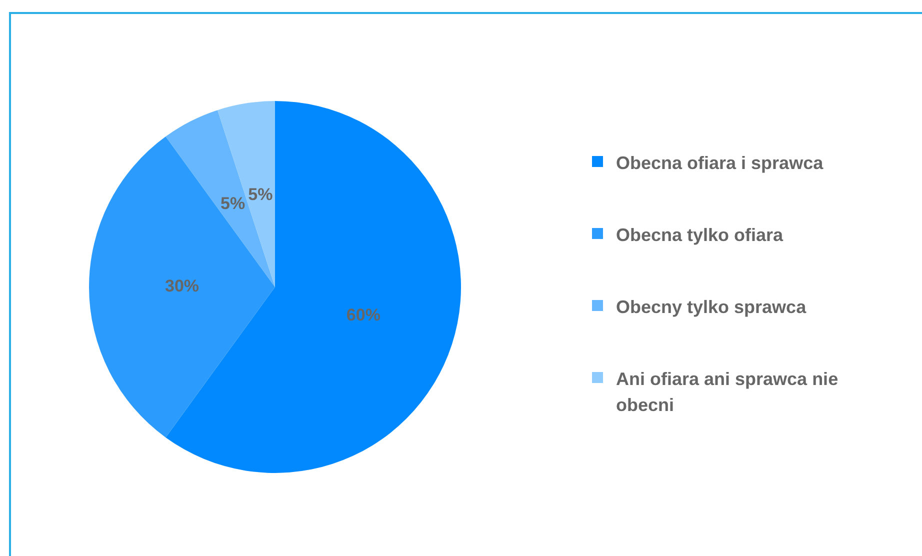 This screenshot has height=556, width=922. I want to click on legend-label: Obecna ofiara i sprawca, so click(720, 163).